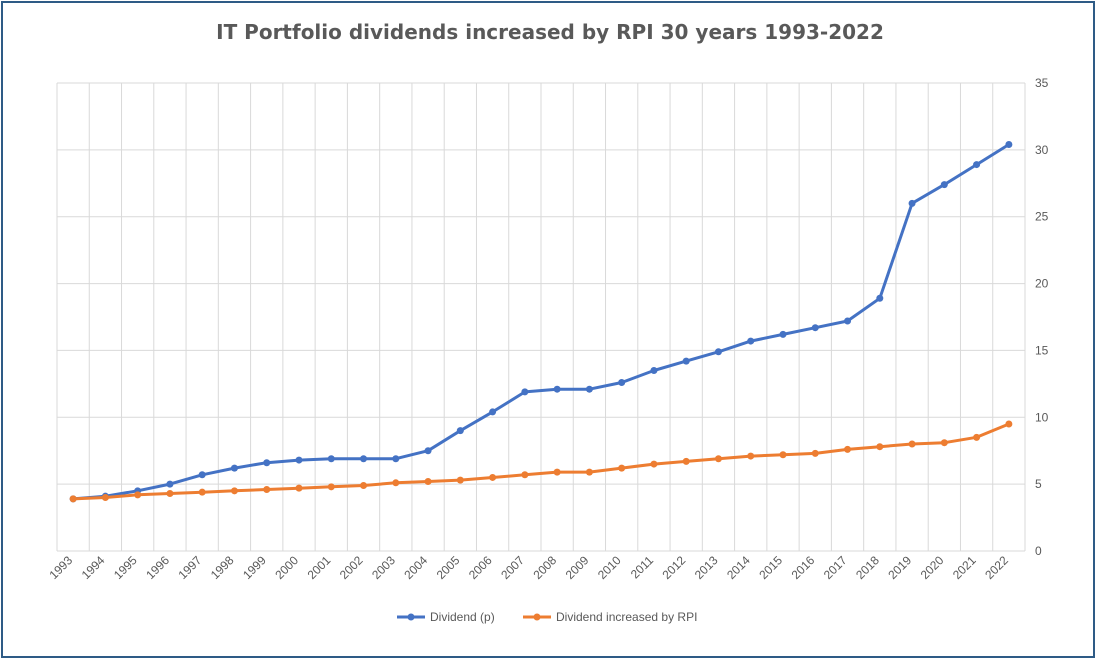 Image resolution: width=1100 pixels, height=663 pixels. What do you see at coordinates (1042, 150) in the screenshot?
I see `y-tick-label: 30` at bounding box center [1042, 150].